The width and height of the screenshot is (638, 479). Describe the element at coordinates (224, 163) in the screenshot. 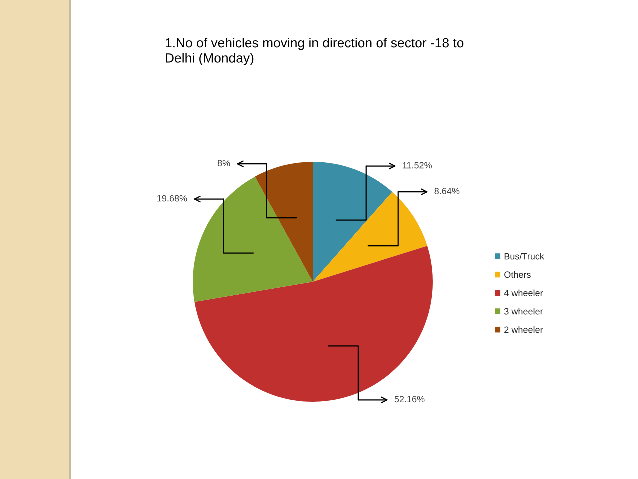

I see `data-label: 8%` at that location.